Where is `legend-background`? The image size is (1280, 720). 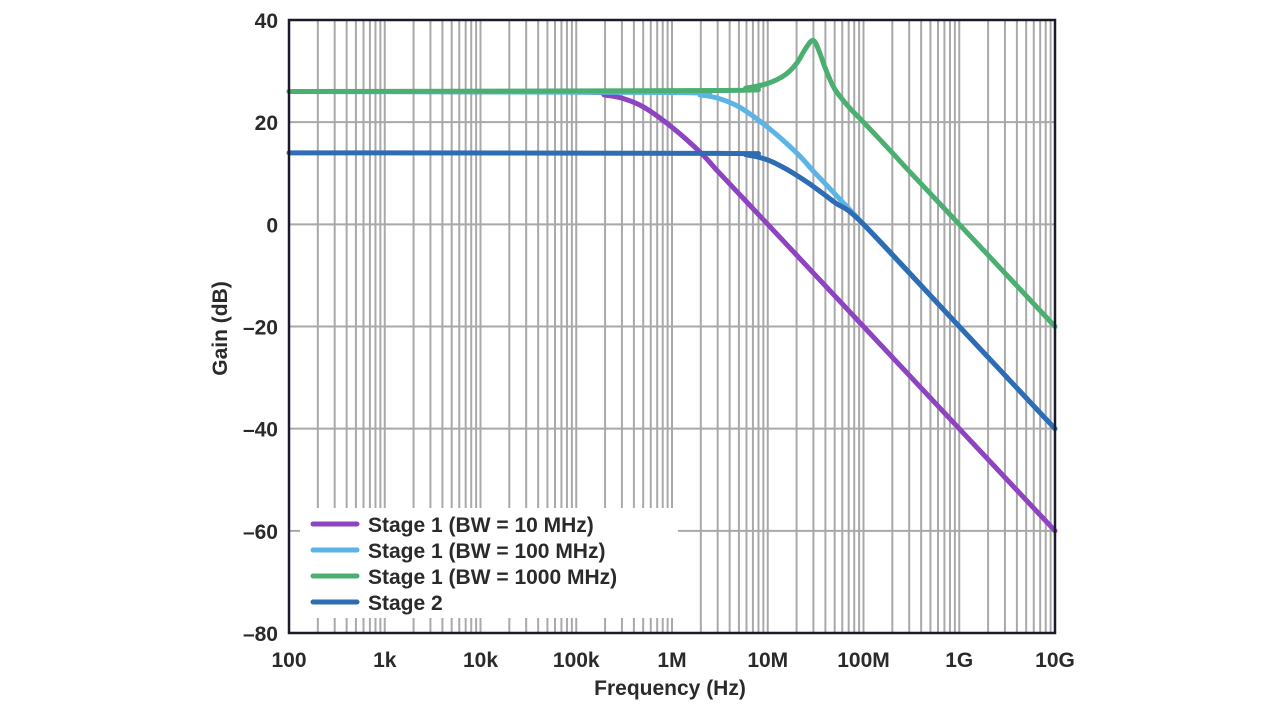 legend-background is located at coordinates (489, 563).